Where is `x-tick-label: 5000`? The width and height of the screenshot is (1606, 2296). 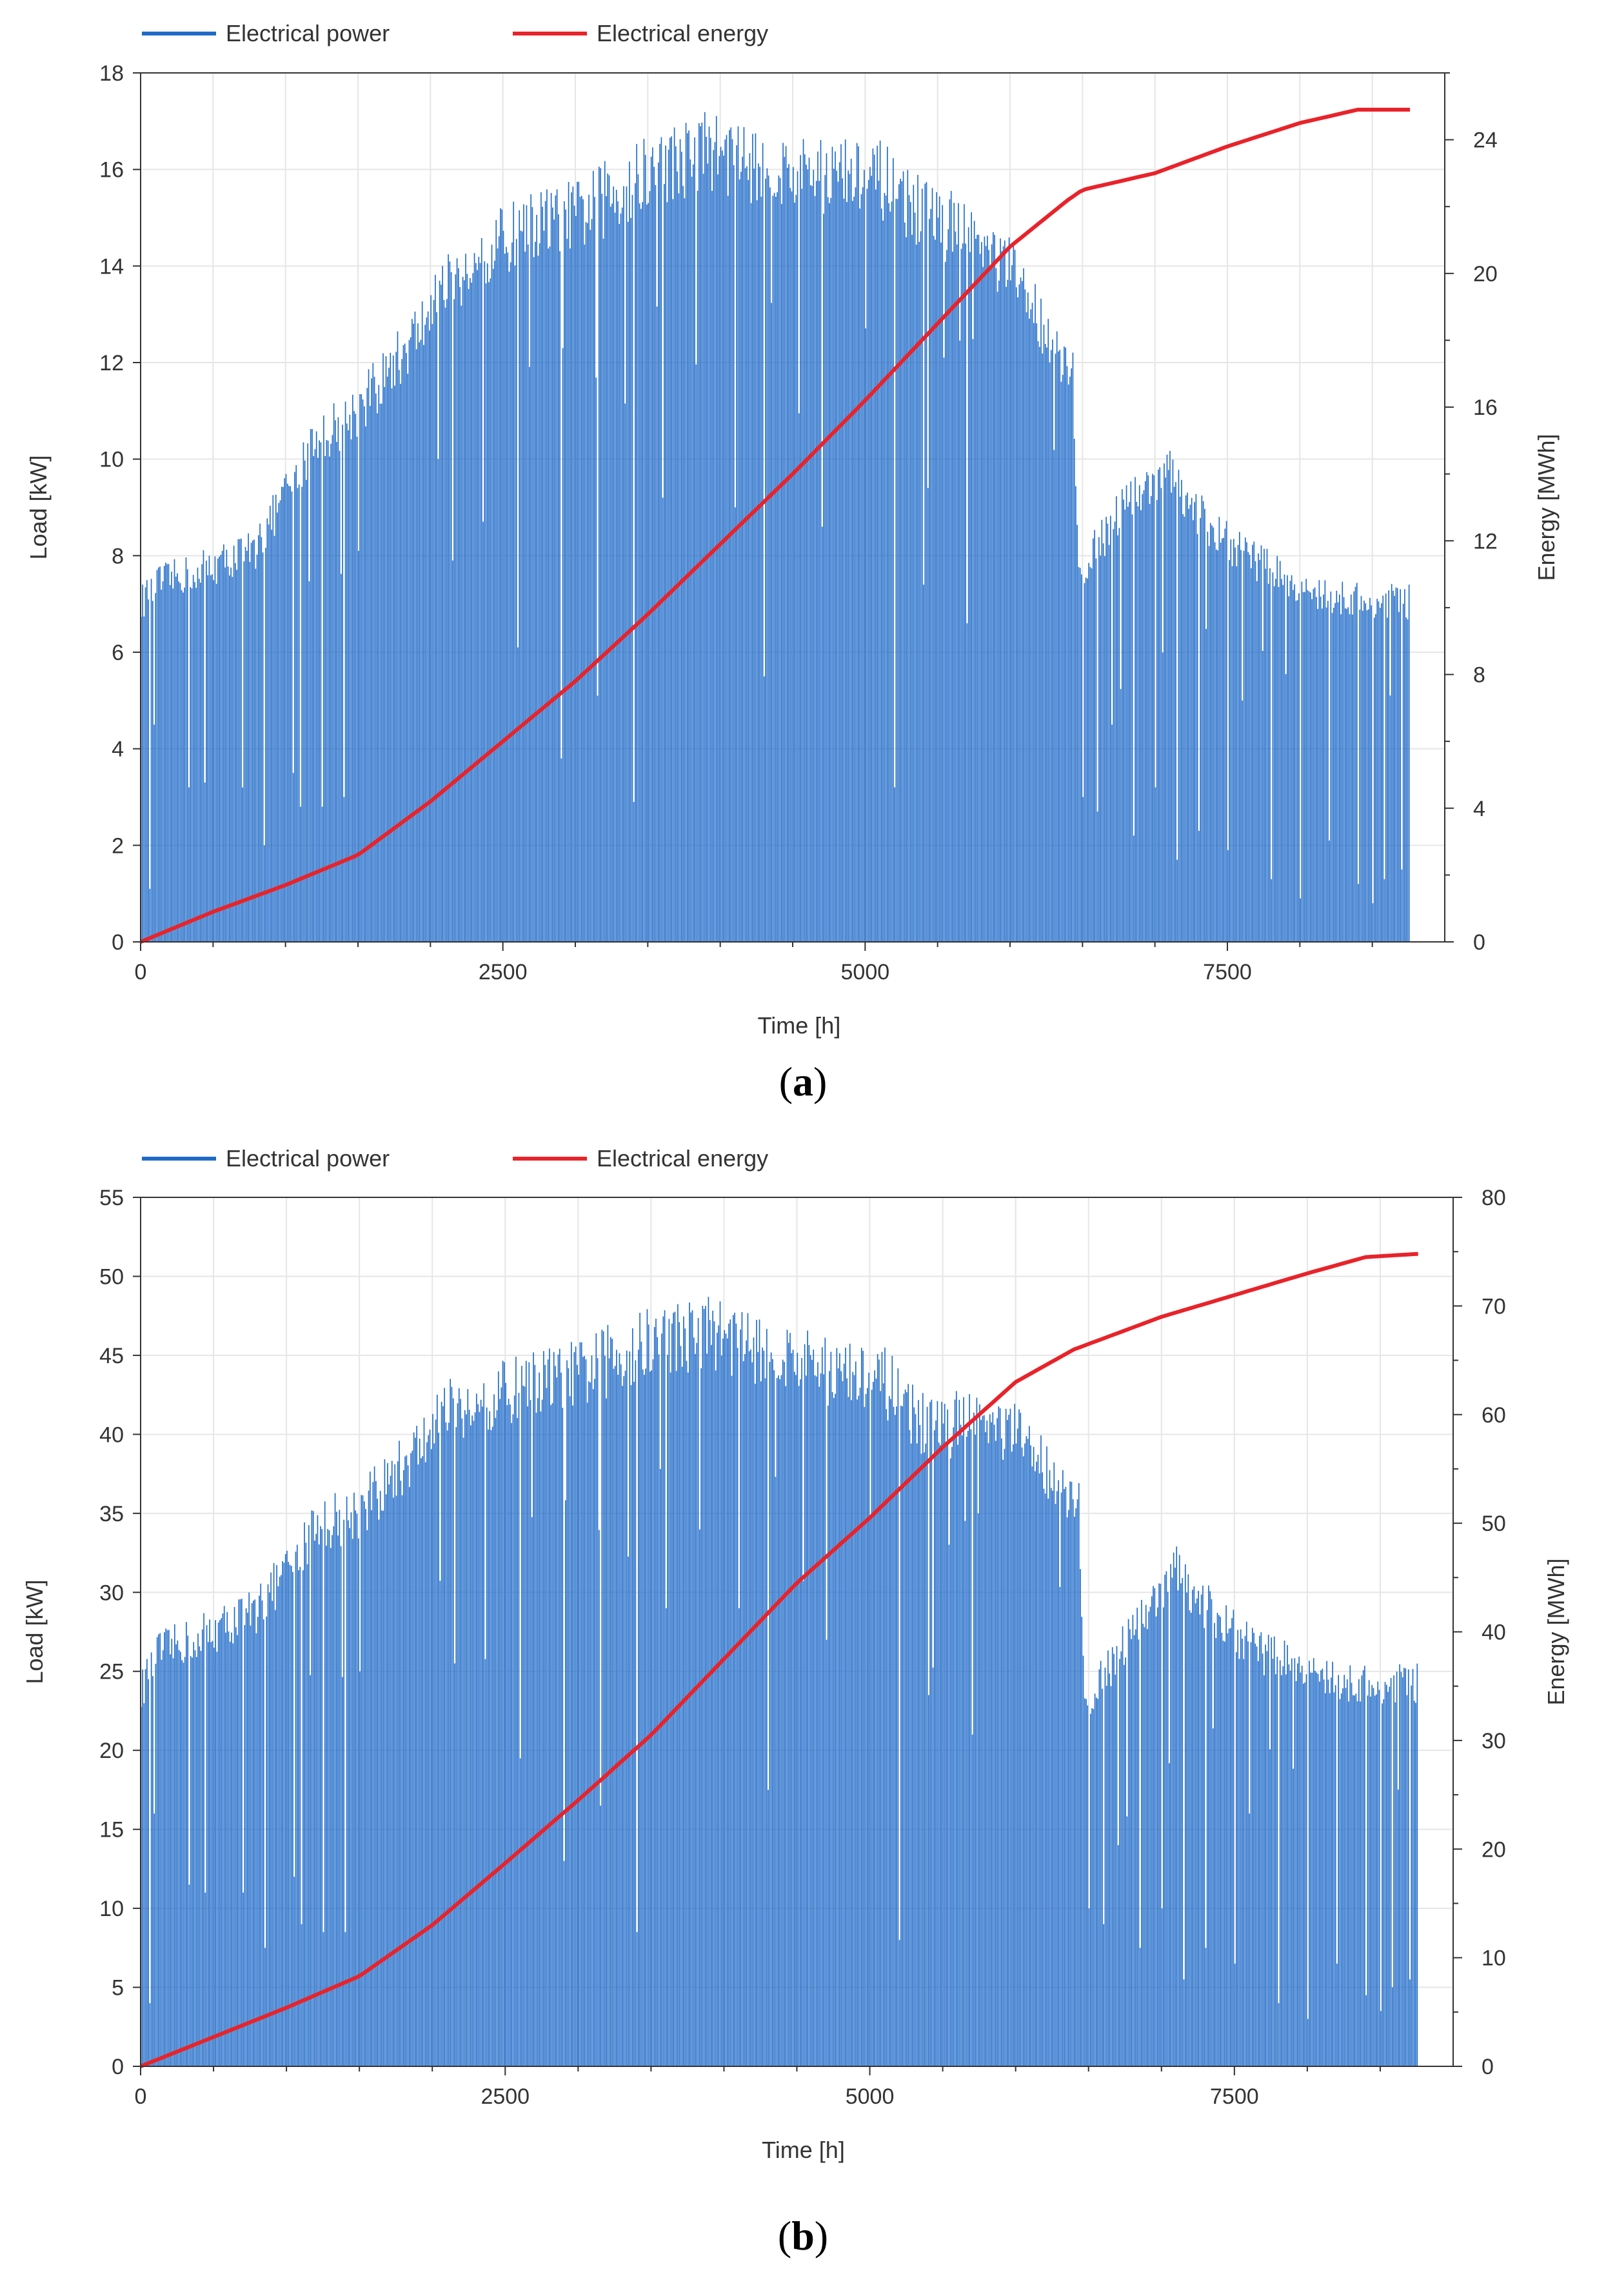 x-tick-label: 5000 is located at coordinates (865, 972).